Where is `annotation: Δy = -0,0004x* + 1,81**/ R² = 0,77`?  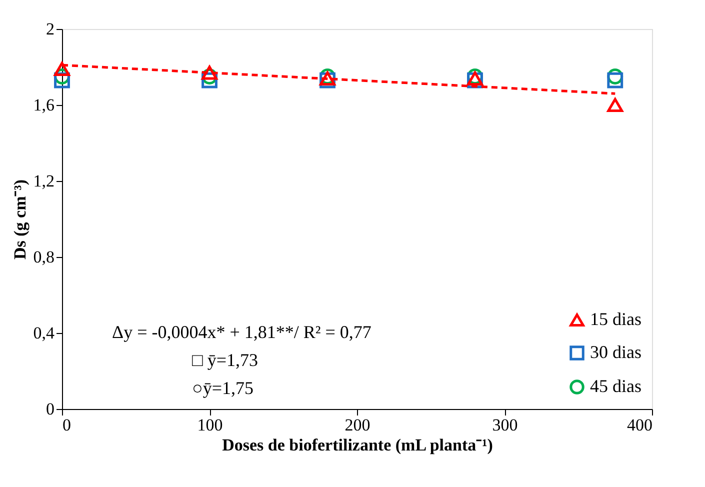
annotation: Δy = -0,0004x* + 1,81**/ R² = 0,77 is located at coordinates (242, 332).